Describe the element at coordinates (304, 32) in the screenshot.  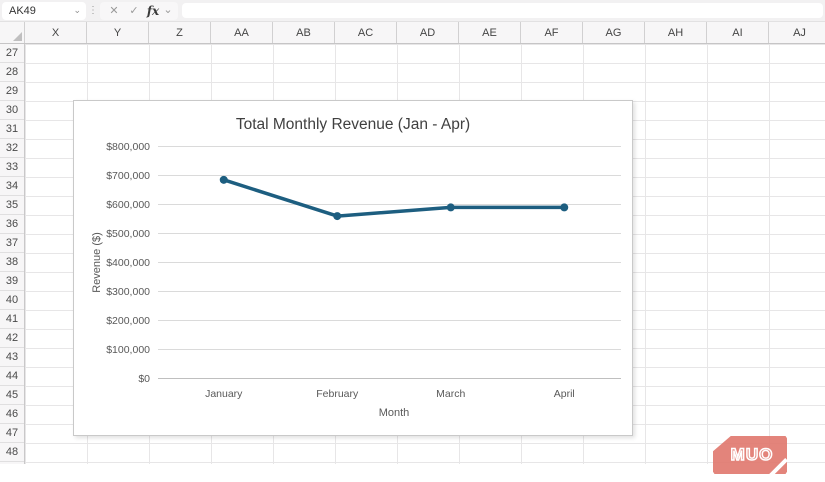
I see `column-header-ab: AB` at that location.